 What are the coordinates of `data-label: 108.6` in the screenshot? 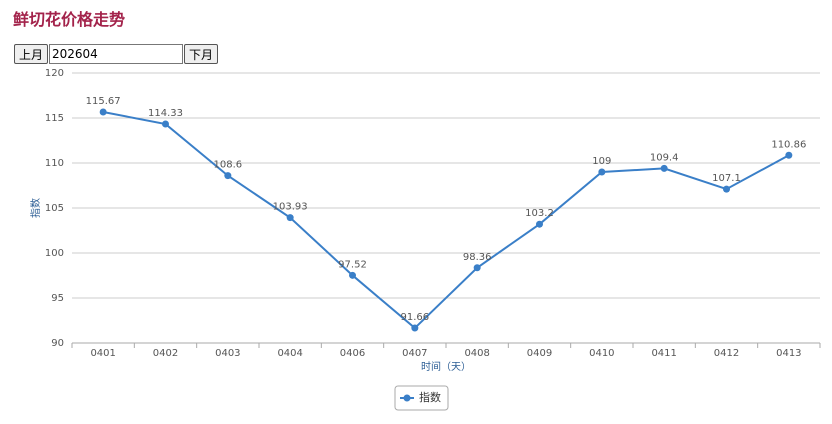 It's located at (228, 165).